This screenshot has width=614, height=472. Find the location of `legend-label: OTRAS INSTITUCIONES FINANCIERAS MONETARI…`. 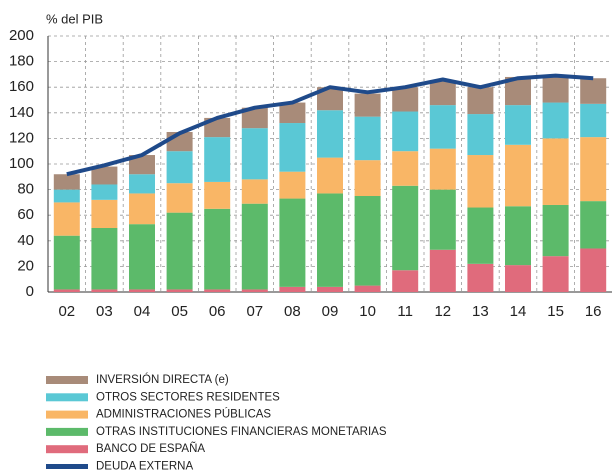

legend-label: OTRAS INSTITUCIONES FINANCIERAS MONETARI… is located at coordinates (241, 432).